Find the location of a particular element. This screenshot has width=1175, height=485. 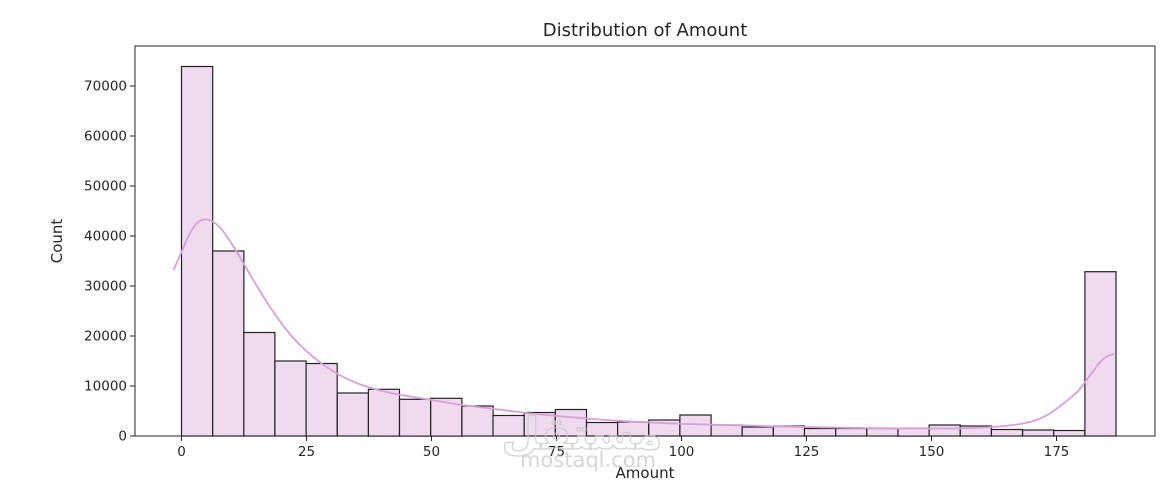

y-tick-label: 30000 is located at coordinates (105, 287).